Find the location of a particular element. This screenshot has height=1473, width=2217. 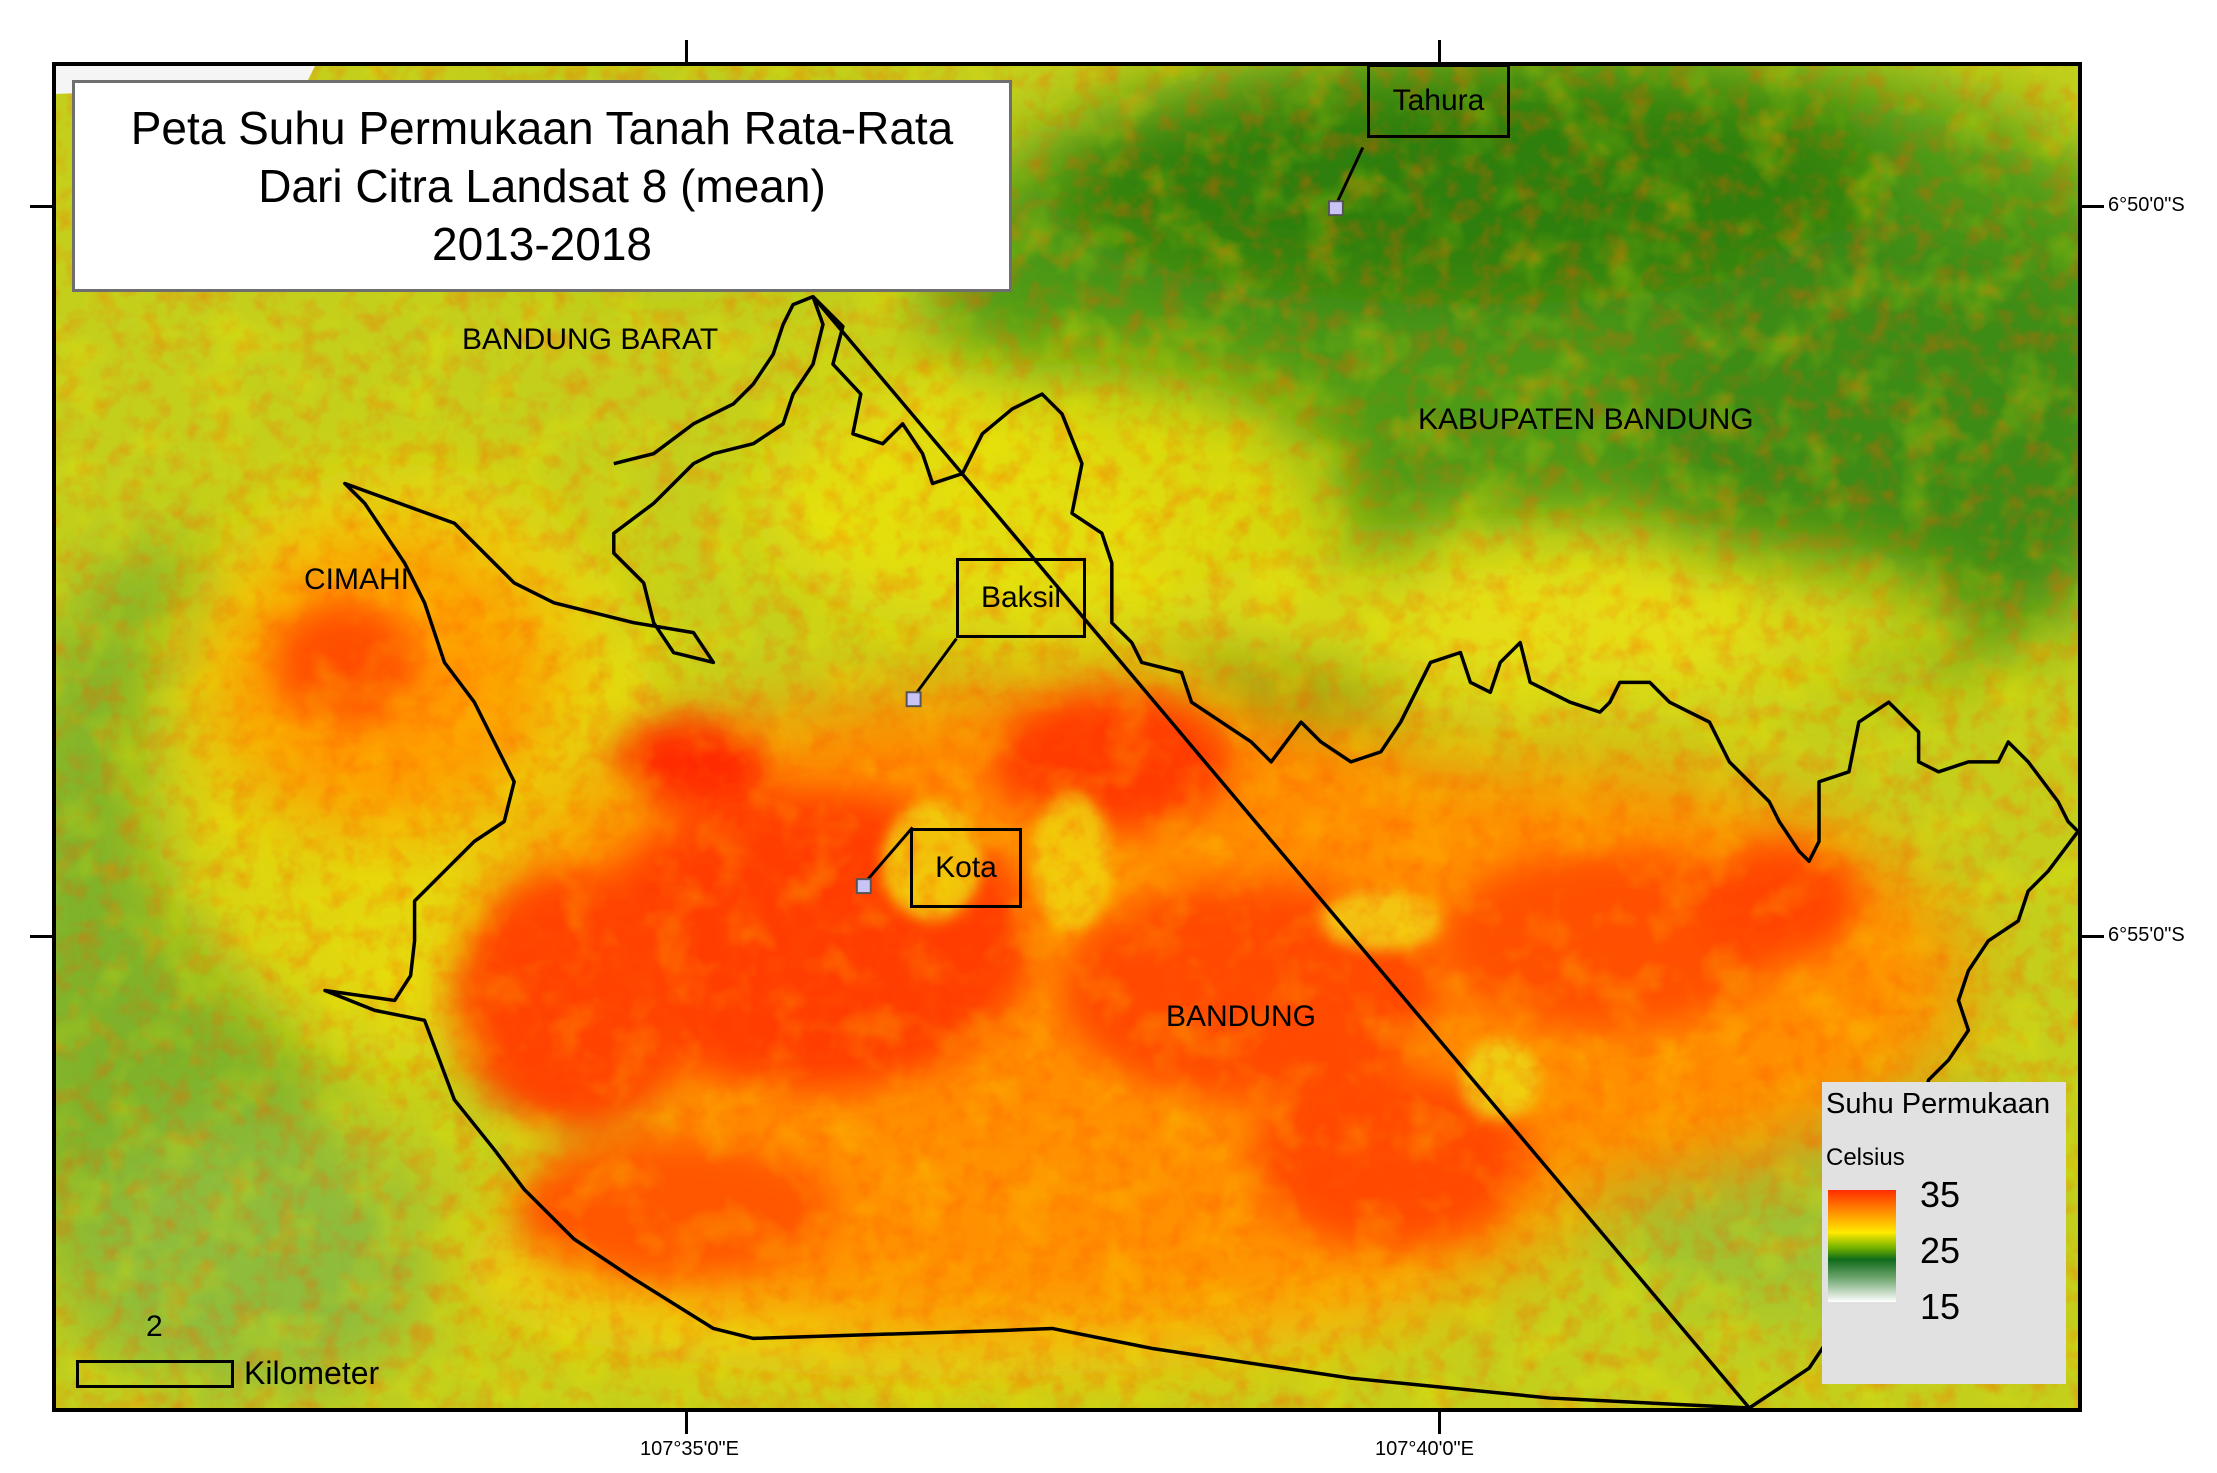

tick-lon-left-top is located at coordinates (686, 51).